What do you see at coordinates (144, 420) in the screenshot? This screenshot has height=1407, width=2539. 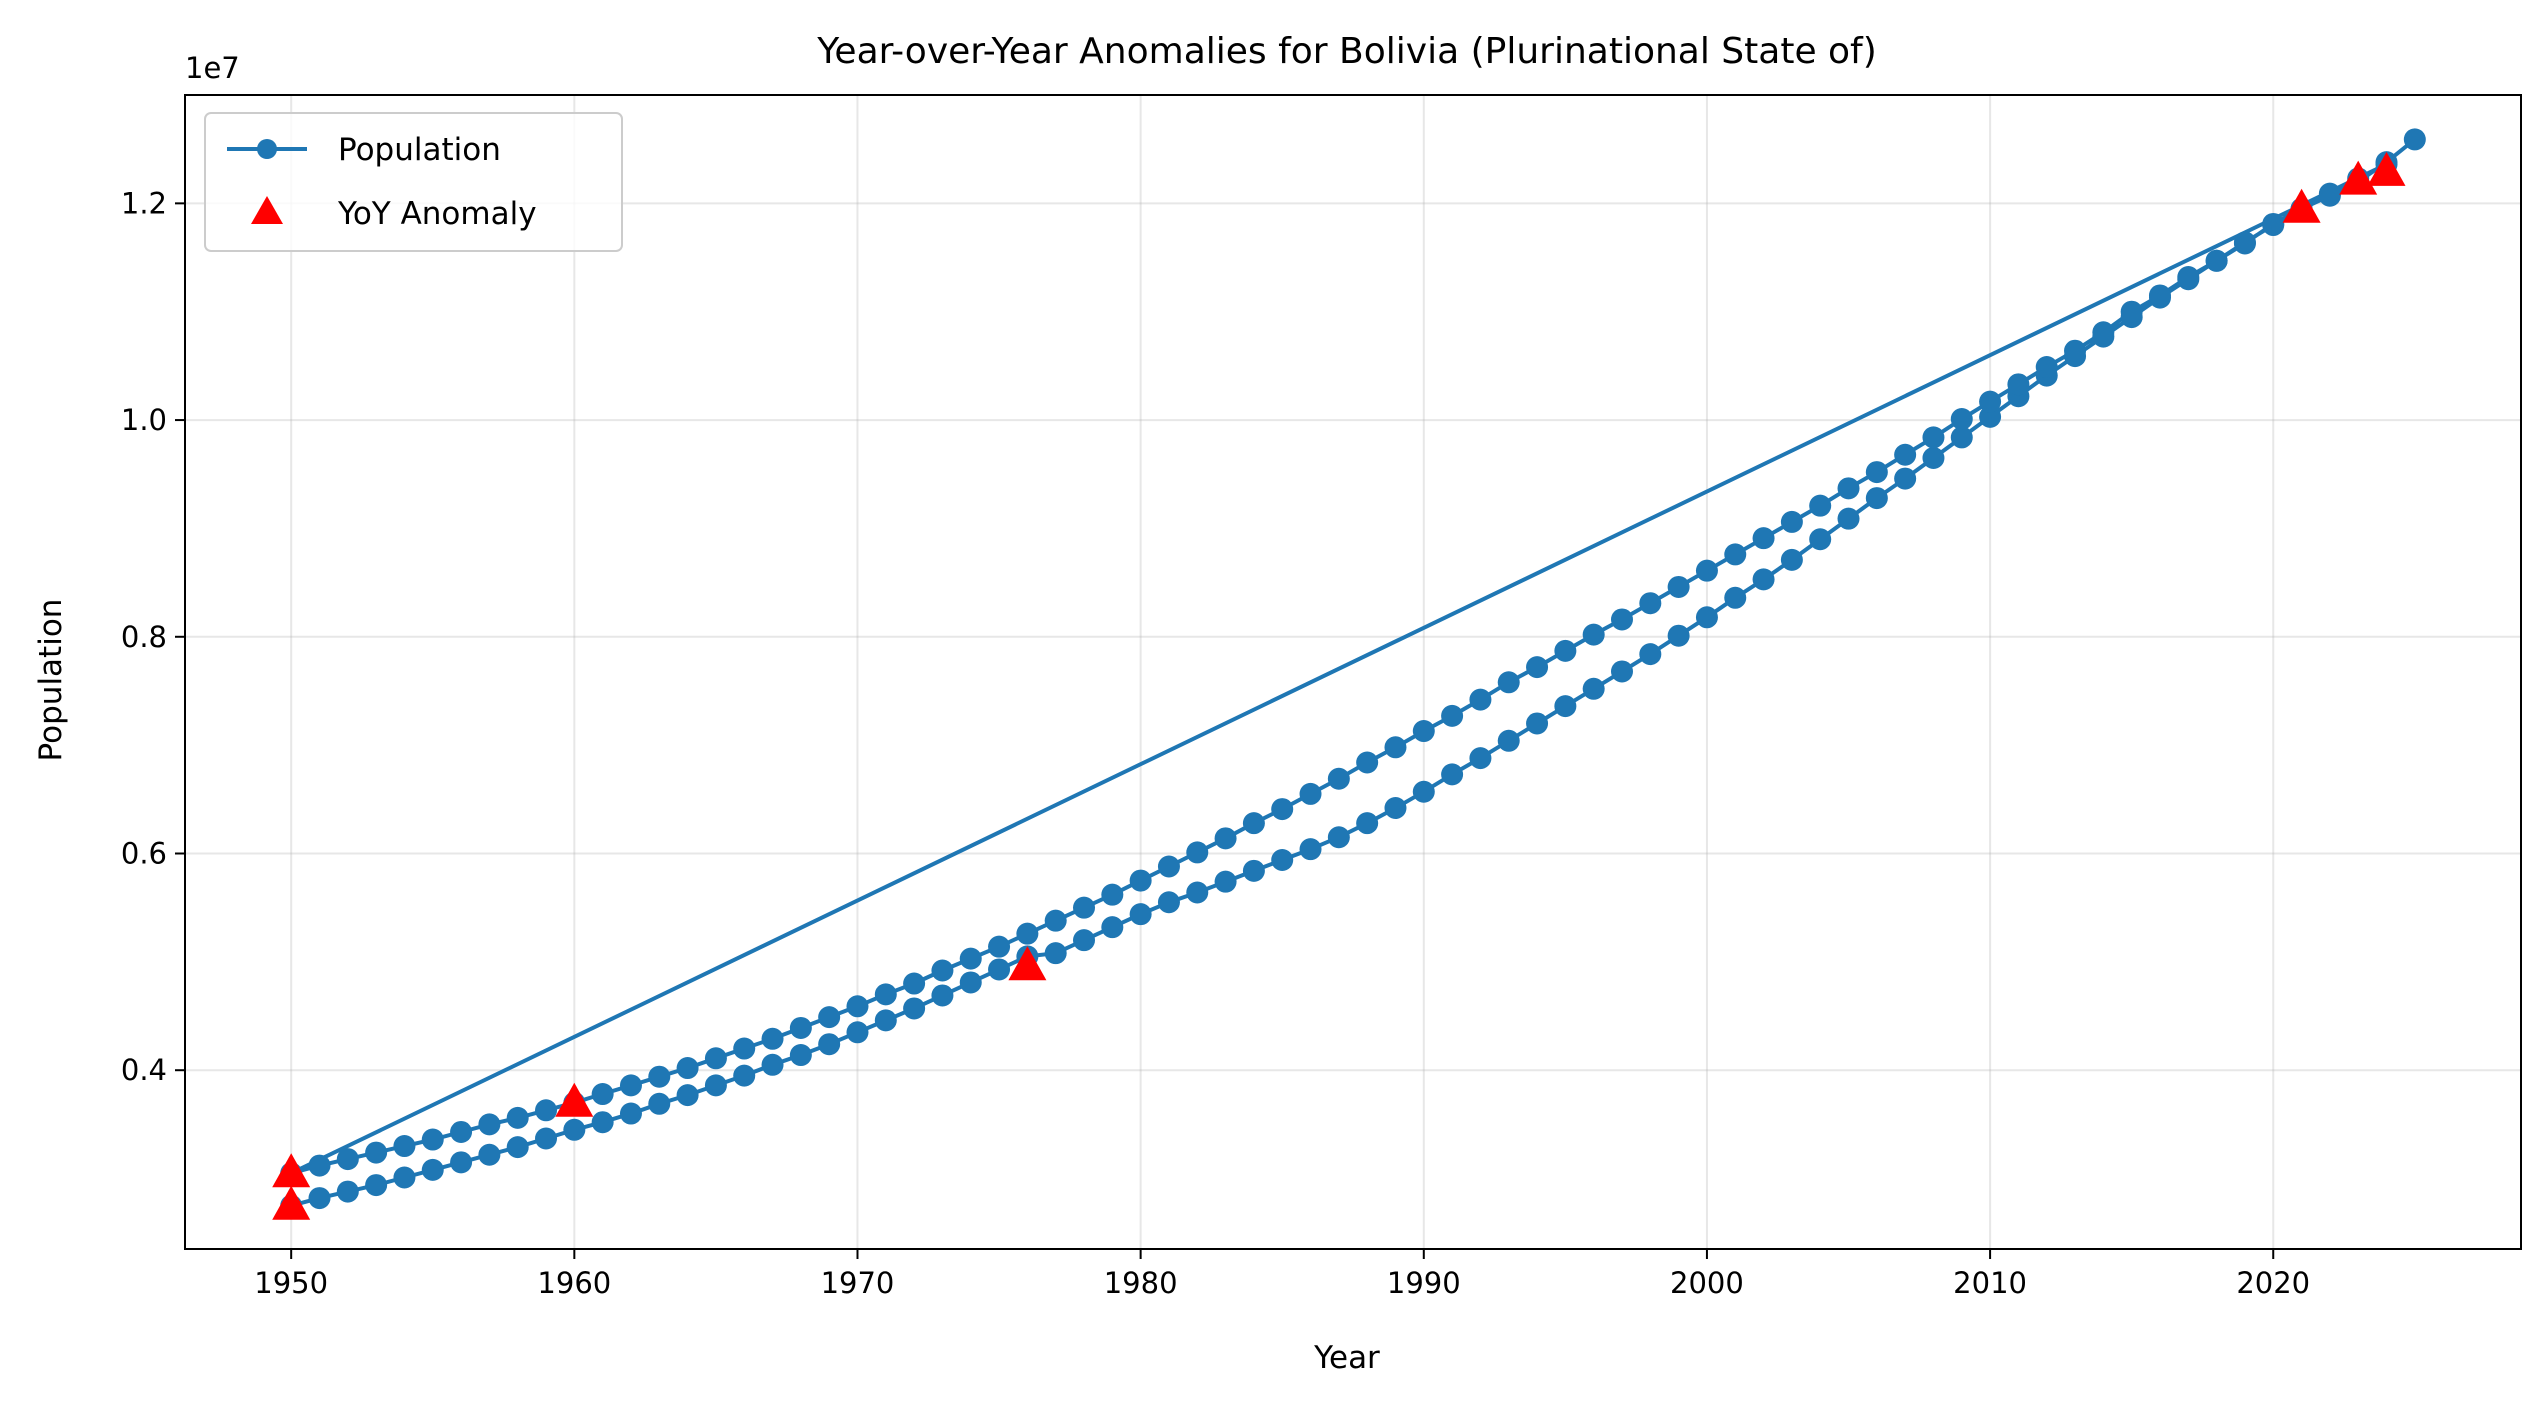 I see `y-tick-label: 1.0` at bounding box center [144, 420].